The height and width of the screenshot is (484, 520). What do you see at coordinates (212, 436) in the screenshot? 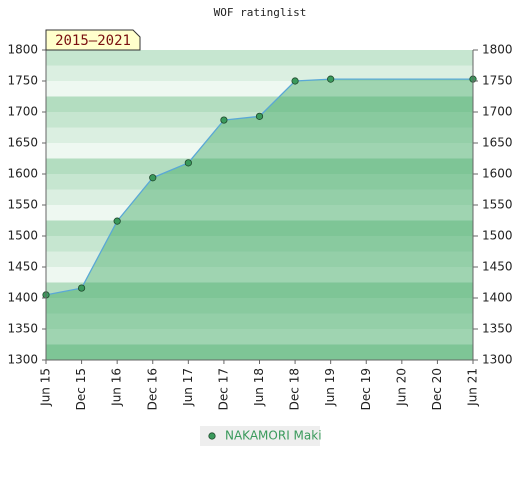
I see `legend-marker` at bounding box center [212, 436].